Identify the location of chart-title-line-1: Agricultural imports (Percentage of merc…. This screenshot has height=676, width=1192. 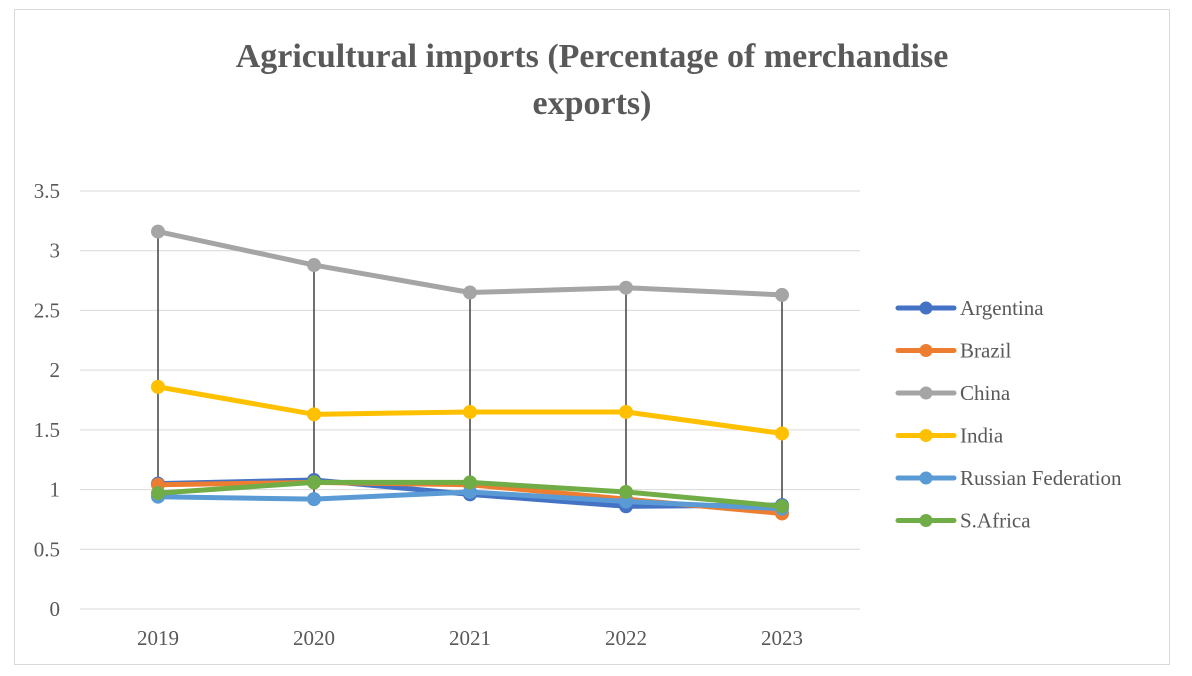
(592, 56).